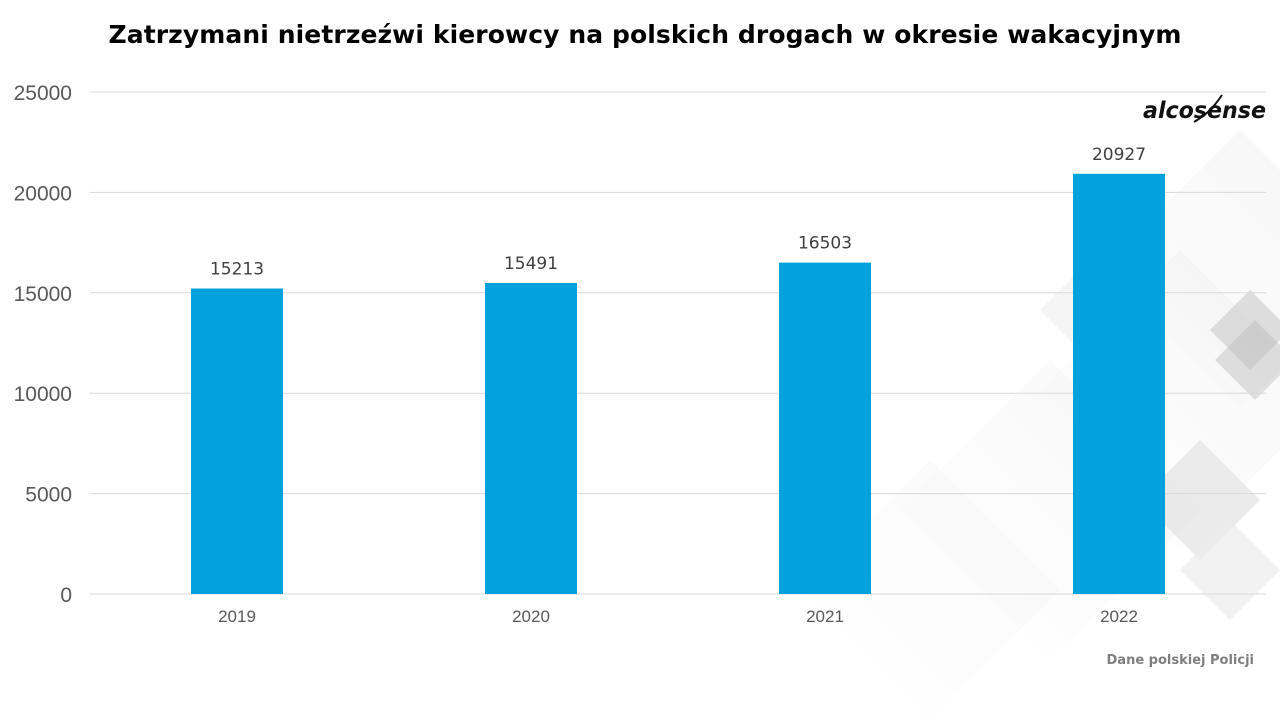 The width and height of the screenshot is (1280, 716). I want to click on x-tick-label: 2022, so click(1119, 616).